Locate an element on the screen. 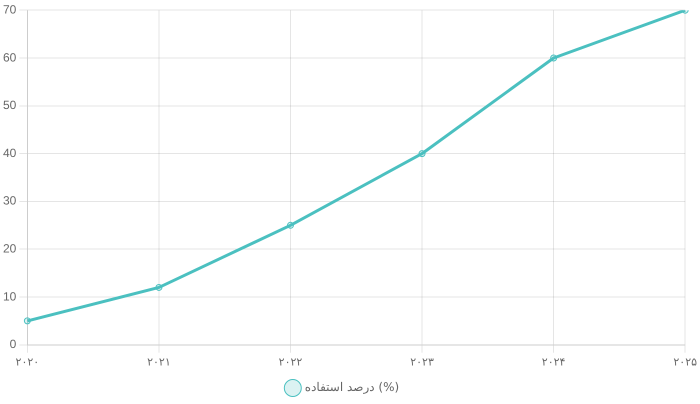 The image size is (700, 404). x-tick-label: ۲۰۲۲ is located at coordinates (290, 361).